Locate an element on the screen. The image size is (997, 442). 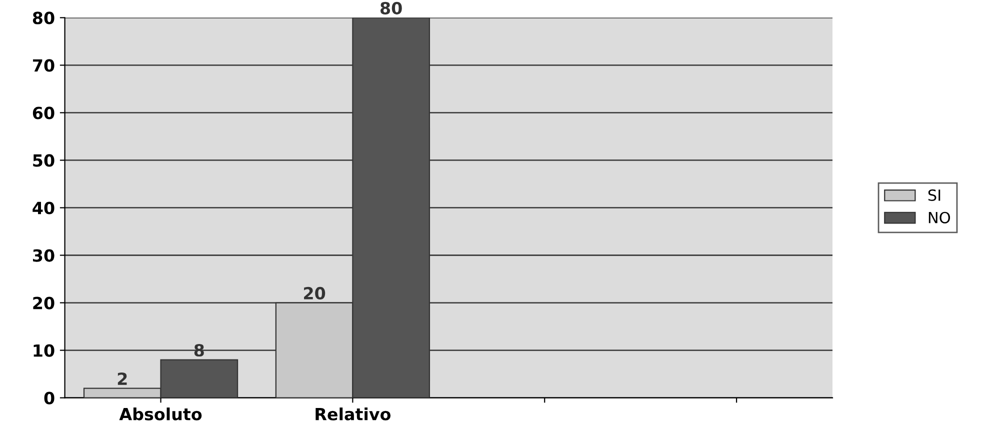
y-tick-label: 50 is located at coordinates (43, 160).